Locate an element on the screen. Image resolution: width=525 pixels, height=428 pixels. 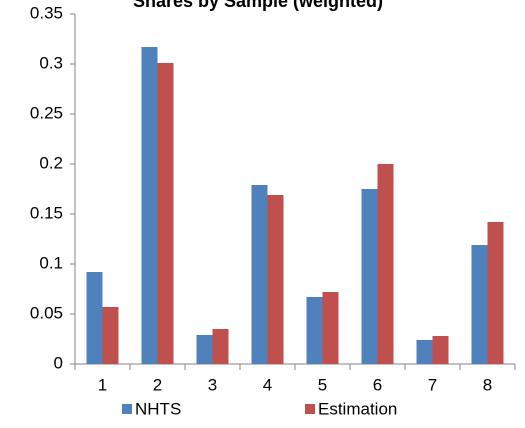
x-tick-label: 2 is located at coordinates (157, 384).